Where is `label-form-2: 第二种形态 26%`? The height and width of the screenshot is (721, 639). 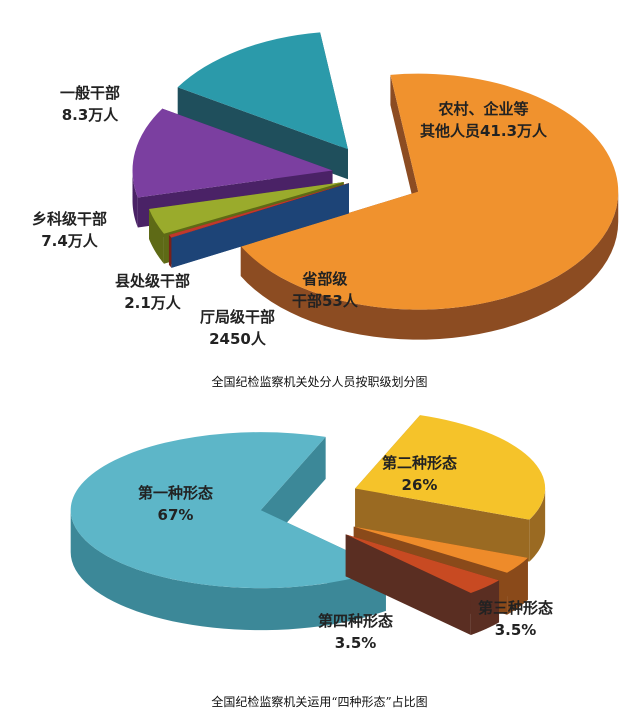 label-form-2: 第二种形态 26% is located at coordinates (420, 474).